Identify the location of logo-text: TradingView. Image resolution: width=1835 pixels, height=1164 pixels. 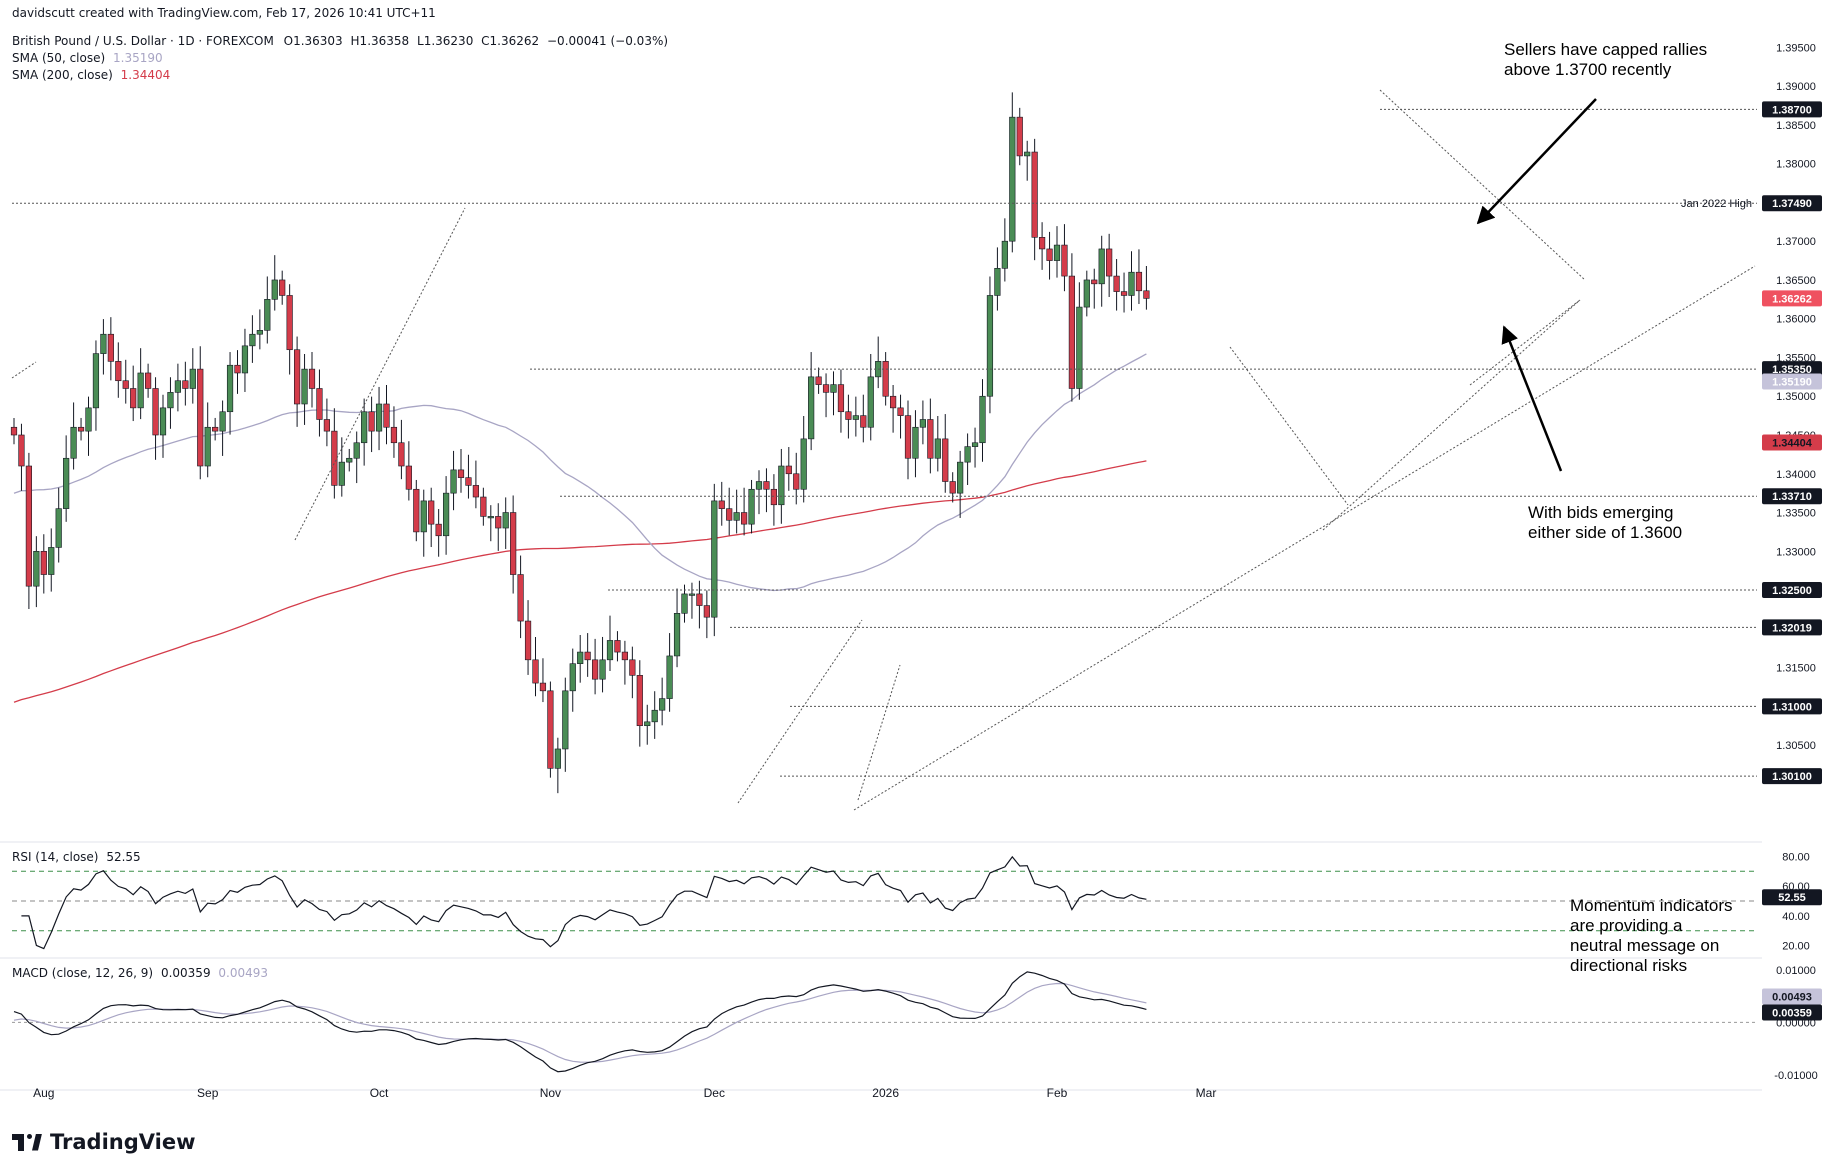
(123, 1142).